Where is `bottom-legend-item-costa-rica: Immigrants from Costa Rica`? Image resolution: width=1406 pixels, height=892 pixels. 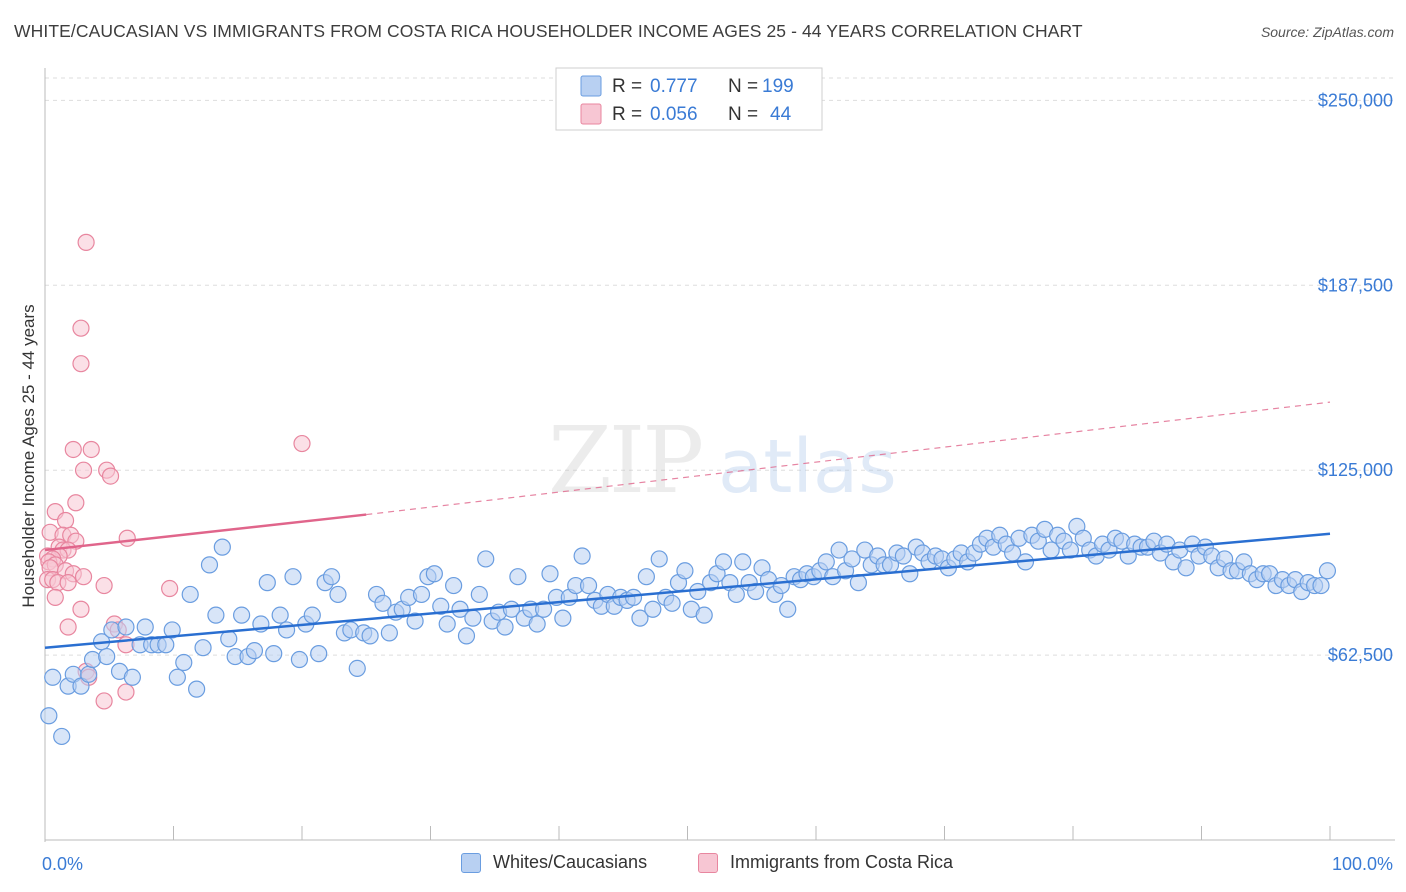 bottom-legend-item-costa-rica: Immigrants from Costa Rica is located at coordinates (825, 862).